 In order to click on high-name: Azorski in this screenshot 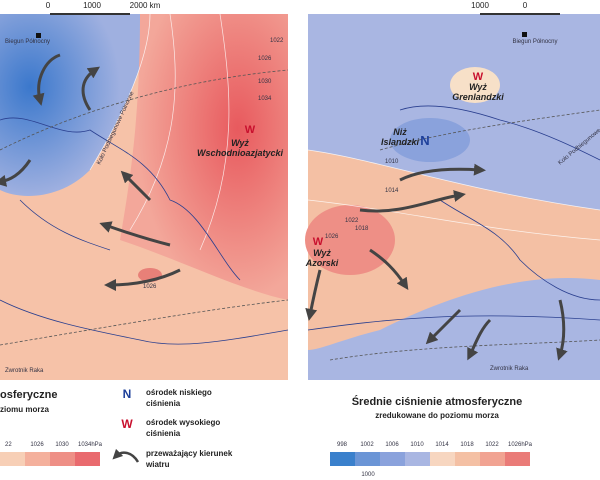, I will do `click(322, 263)`.